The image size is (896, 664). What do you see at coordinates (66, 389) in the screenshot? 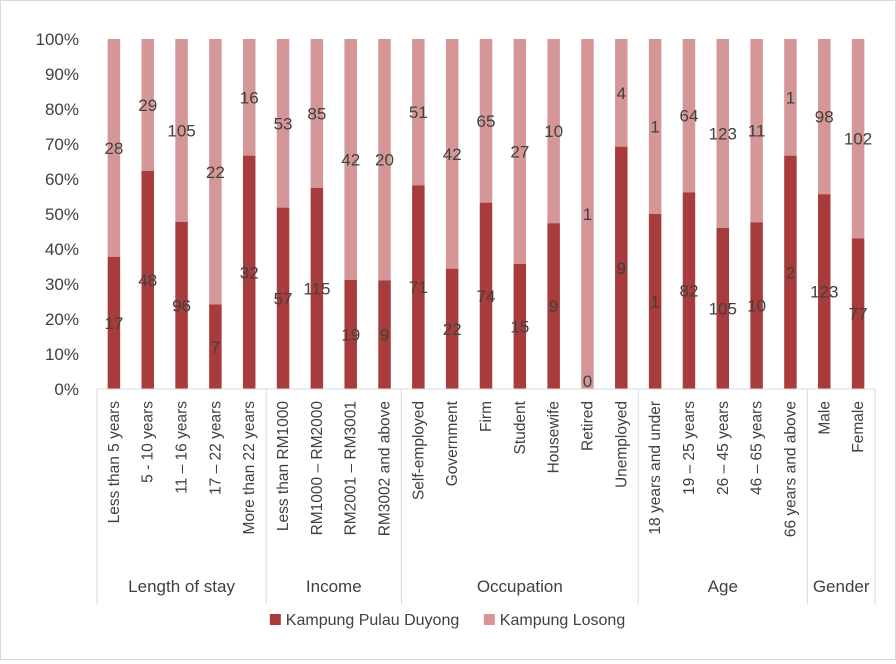
I see `y-tick-label: 0%` at bounding box center [66, 389].